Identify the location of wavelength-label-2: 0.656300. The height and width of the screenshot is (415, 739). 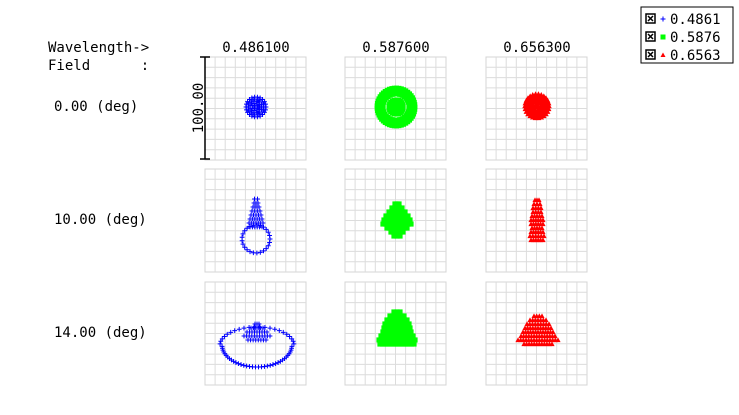
(536, 48).